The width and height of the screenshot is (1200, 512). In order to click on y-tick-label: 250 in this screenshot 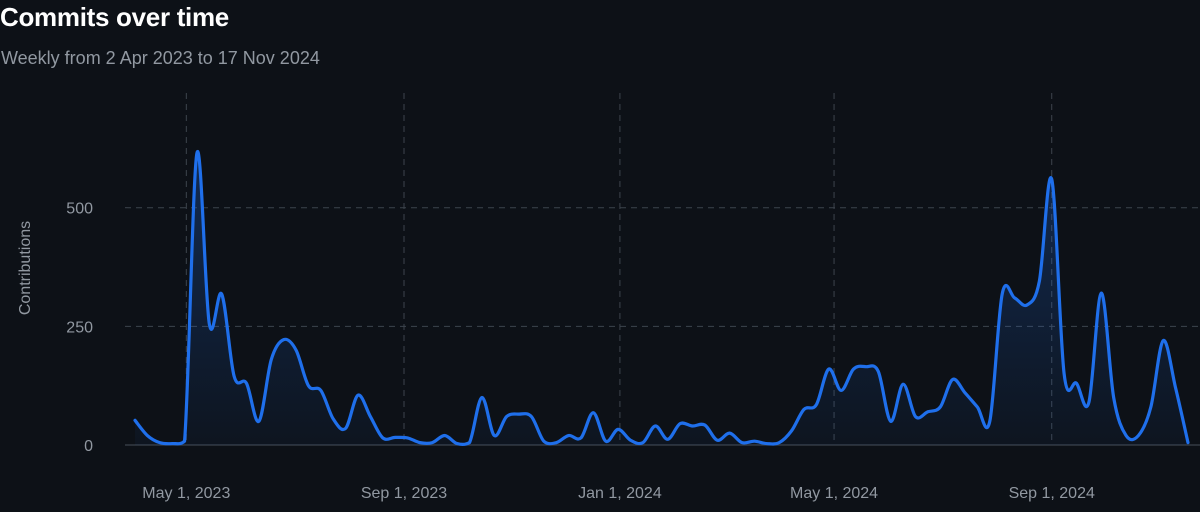, I will do `click(79, 327)`.